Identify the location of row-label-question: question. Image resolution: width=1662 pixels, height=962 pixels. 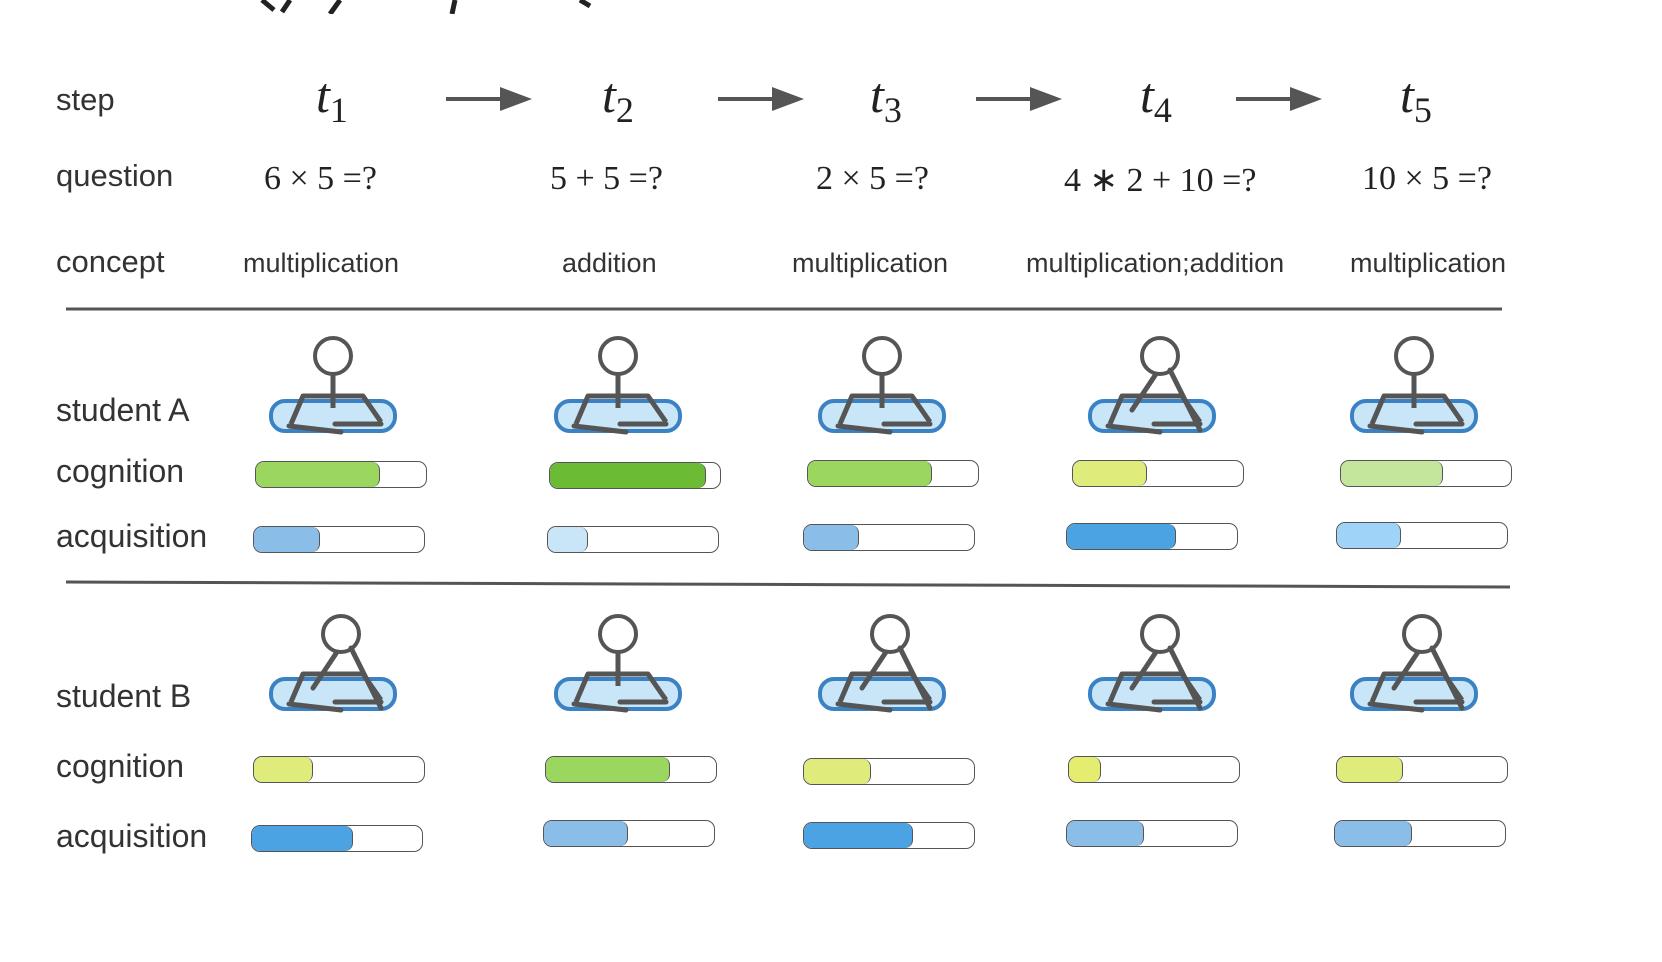
(115, 175).